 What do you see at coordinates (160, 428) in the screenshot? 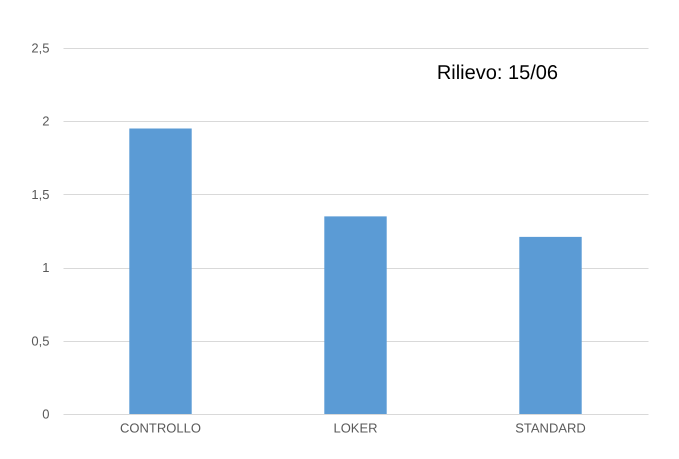
I see `x-tick-label: CONTROLLO` at bounding box center [160, 428].